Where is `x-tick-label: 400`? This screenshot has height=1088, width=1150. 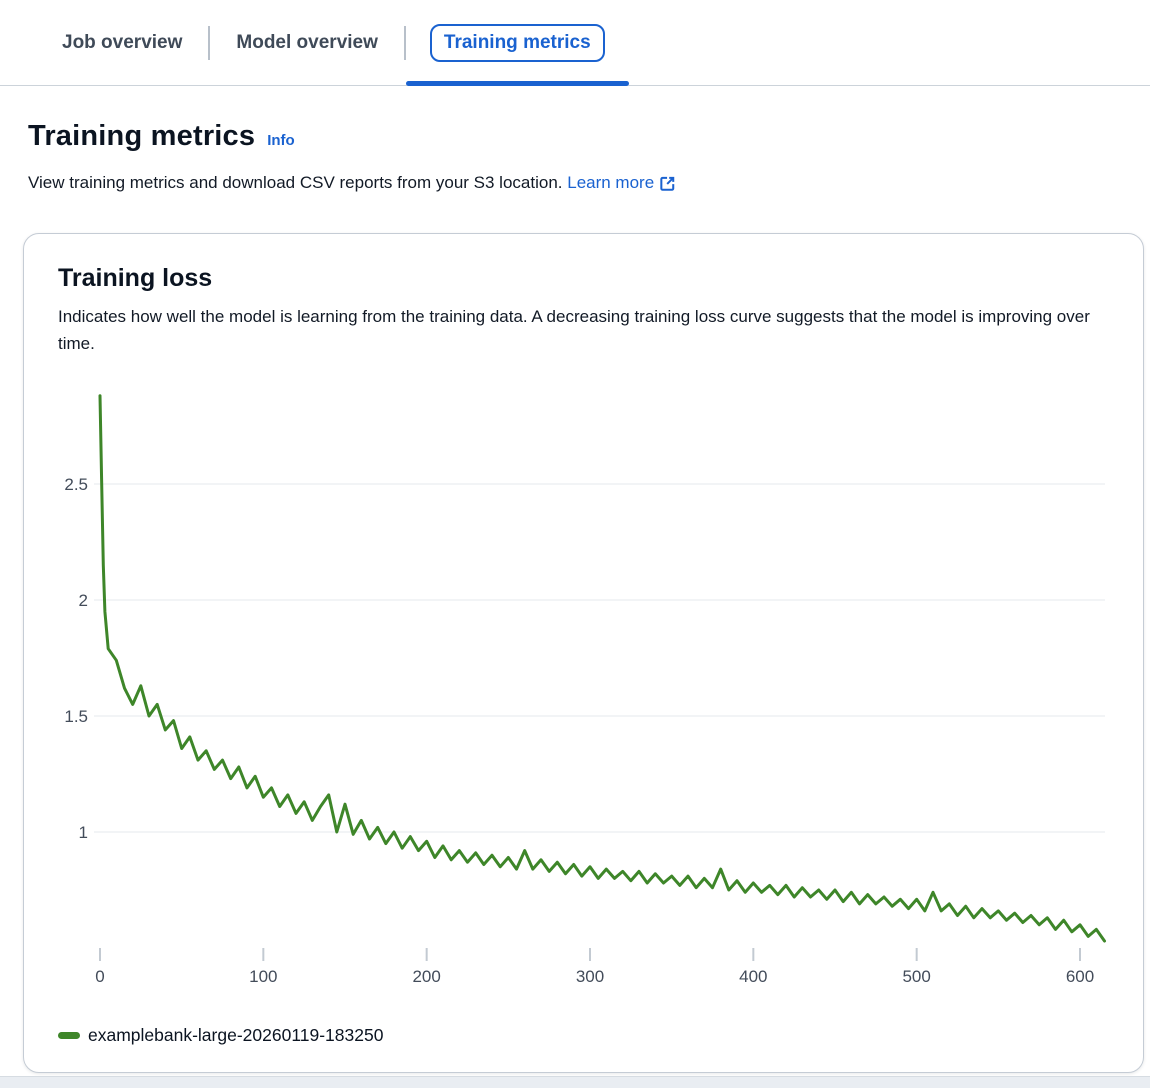
x-tick-label: 400 is located at coordinates (753, 976).